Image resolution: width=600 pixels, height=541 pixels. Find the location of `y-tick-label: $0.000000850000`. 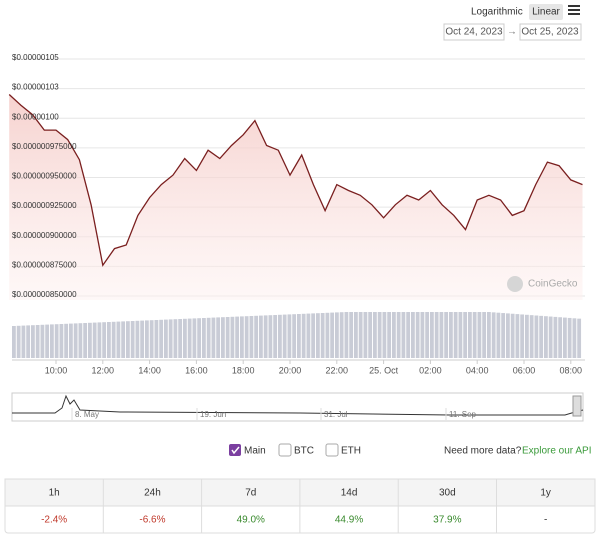

y-tick-label: $0.000000850000 is located at coordinates (44, 294).